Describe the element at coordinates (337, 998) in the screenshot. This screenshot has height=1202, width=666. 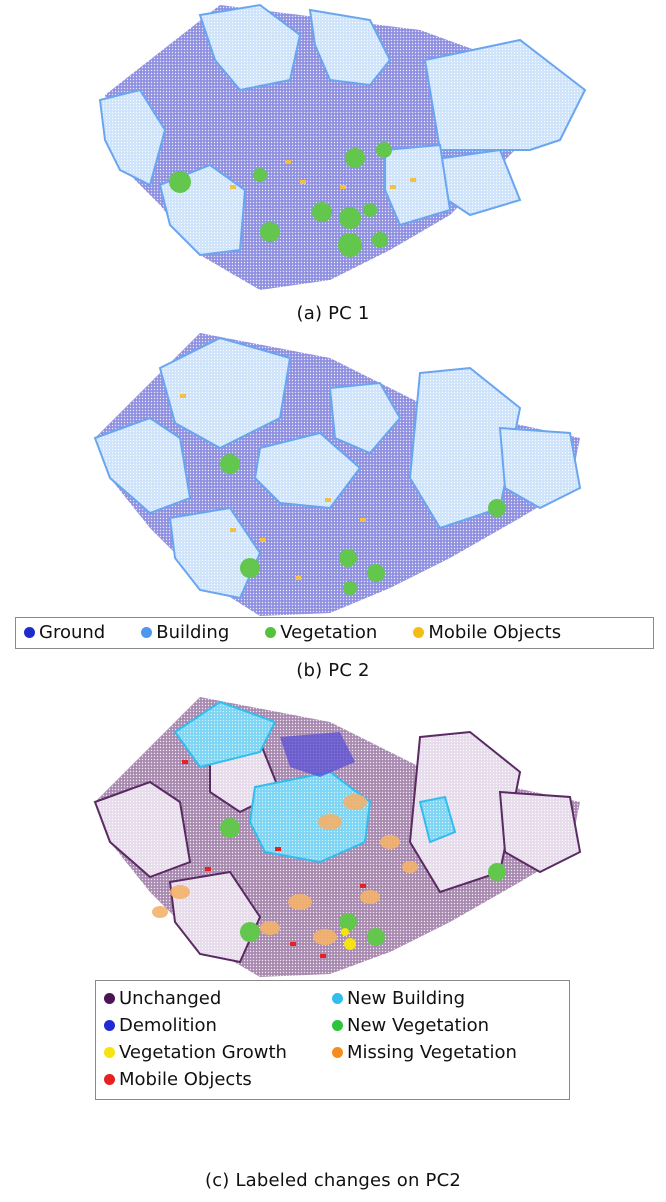
I see `new-building-swatch` at that location.